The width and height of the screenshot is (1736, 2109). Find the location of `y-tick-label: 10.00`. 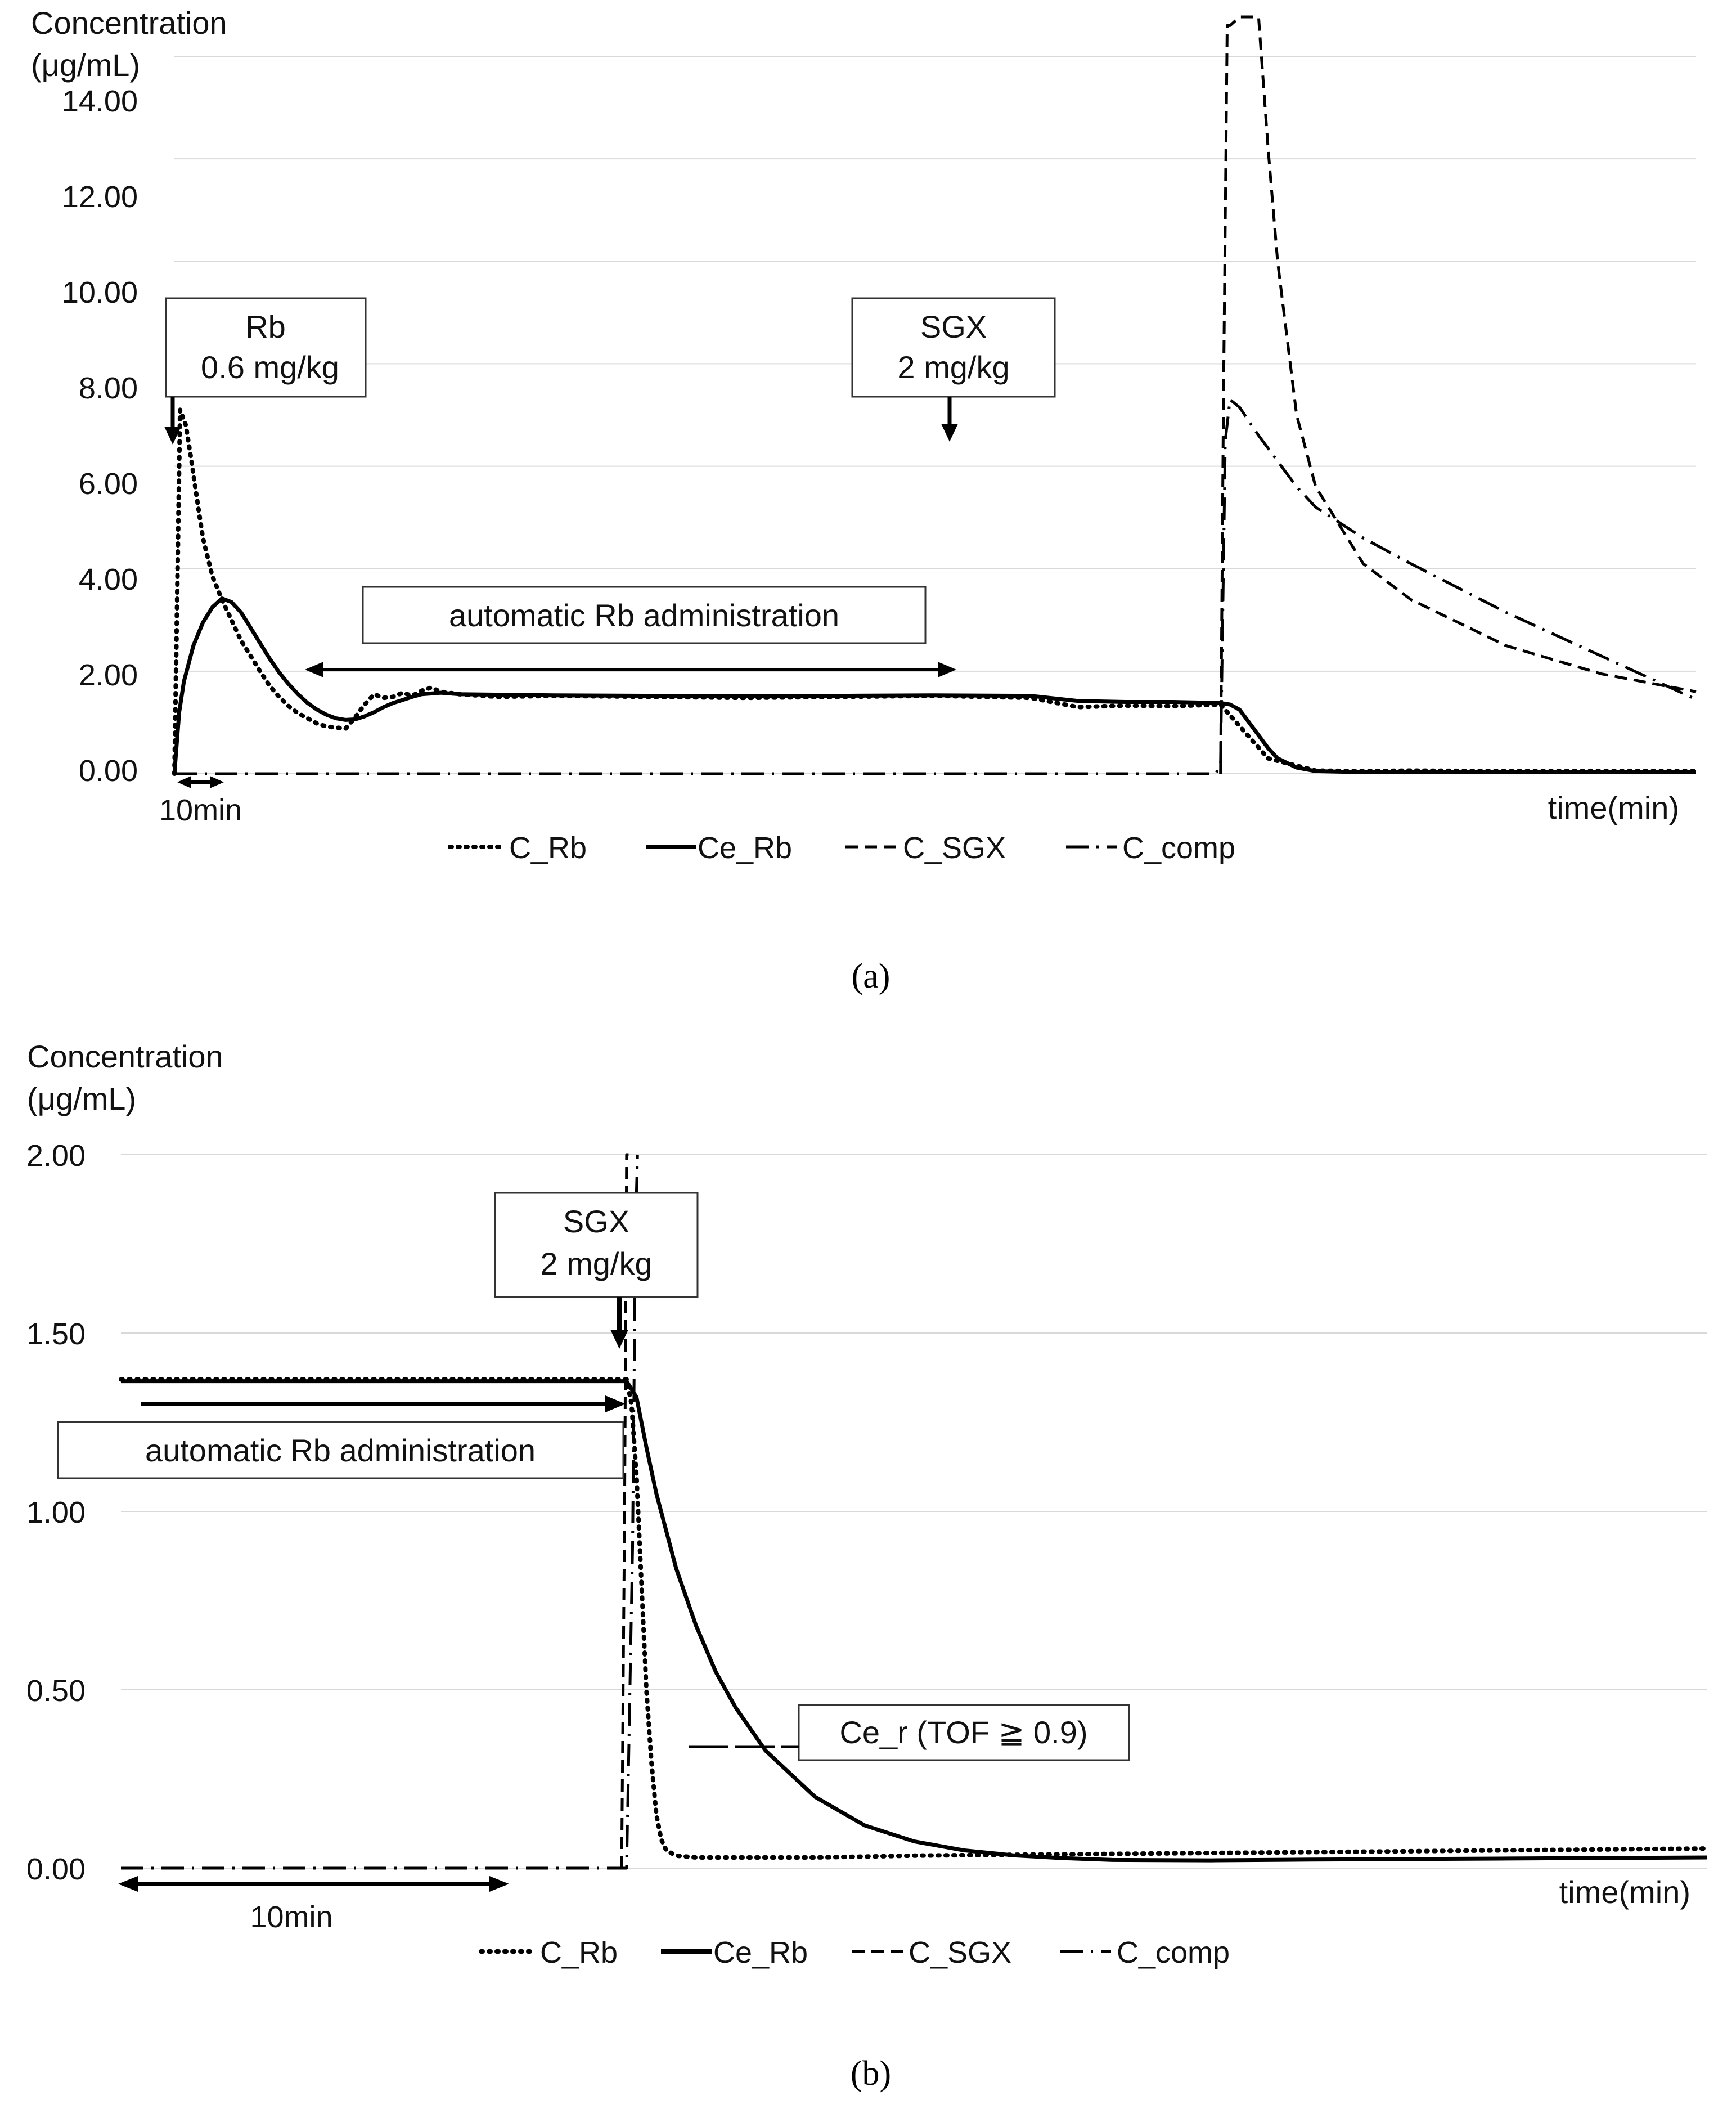

y-tick-label: 10.00 is located at coordinates (100, 292).